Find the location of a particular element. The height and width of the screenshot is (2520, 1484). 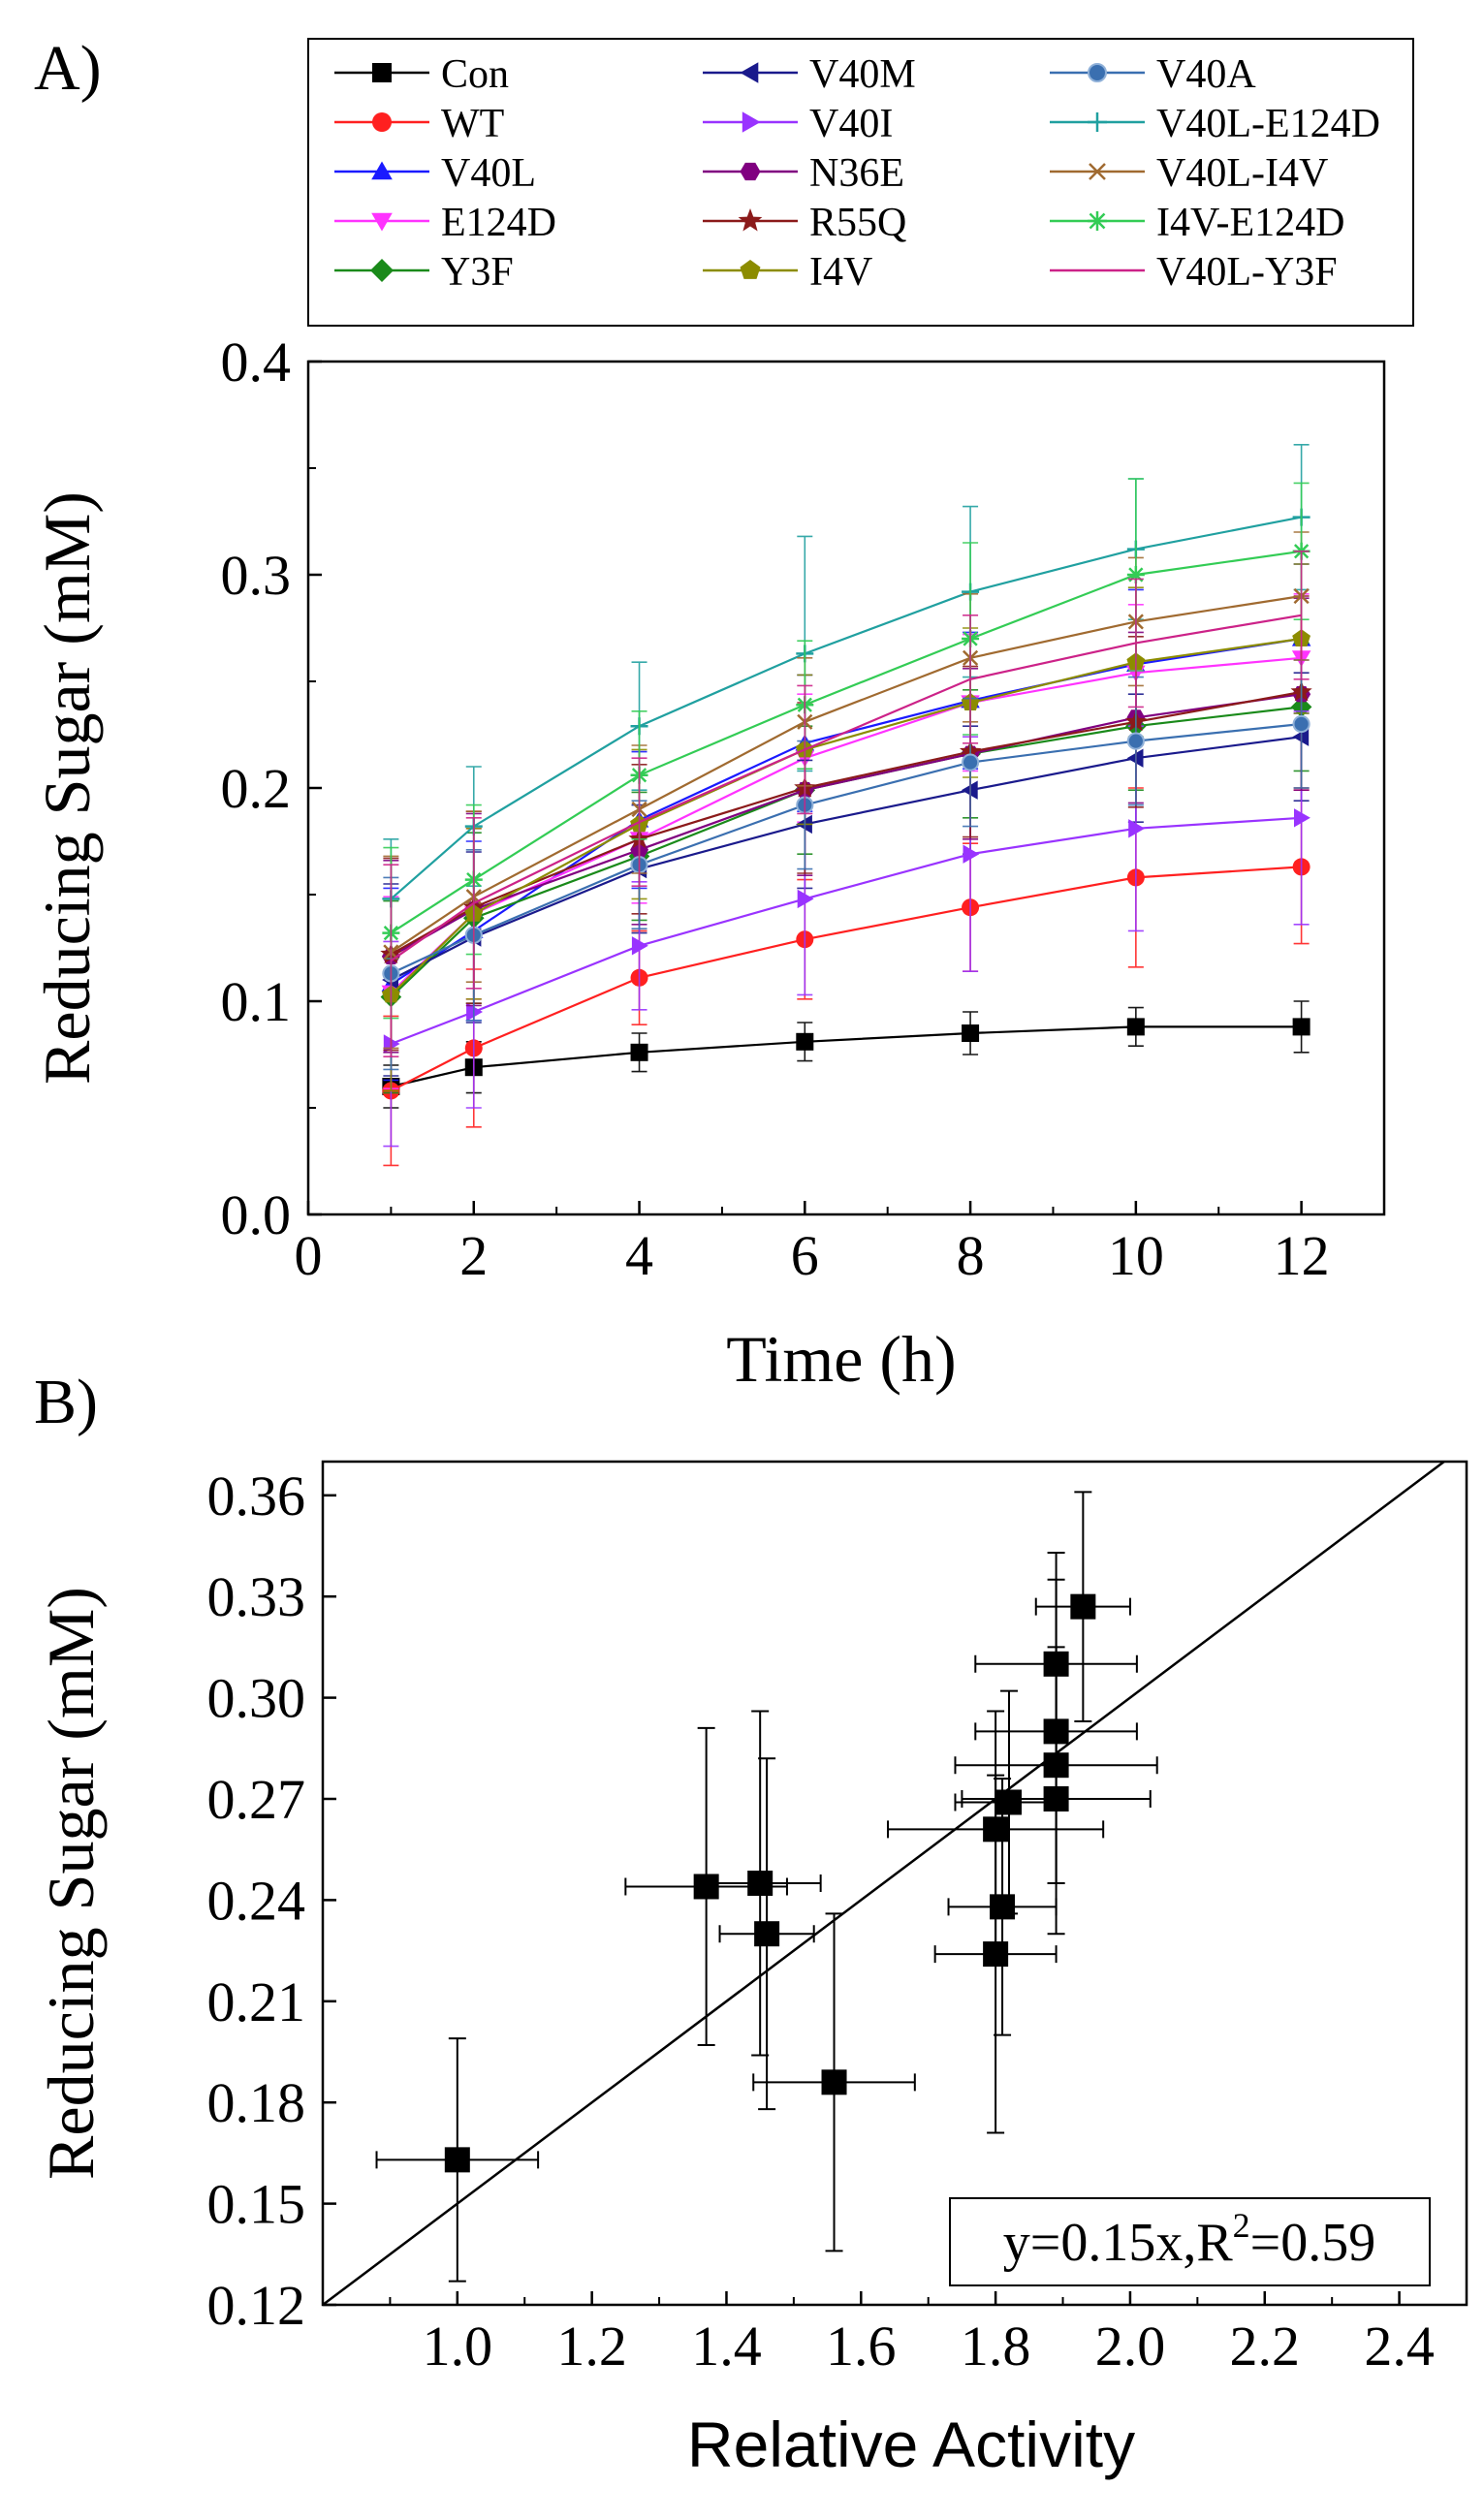

legend-item: V40A is located at coordinates (1153, 74).